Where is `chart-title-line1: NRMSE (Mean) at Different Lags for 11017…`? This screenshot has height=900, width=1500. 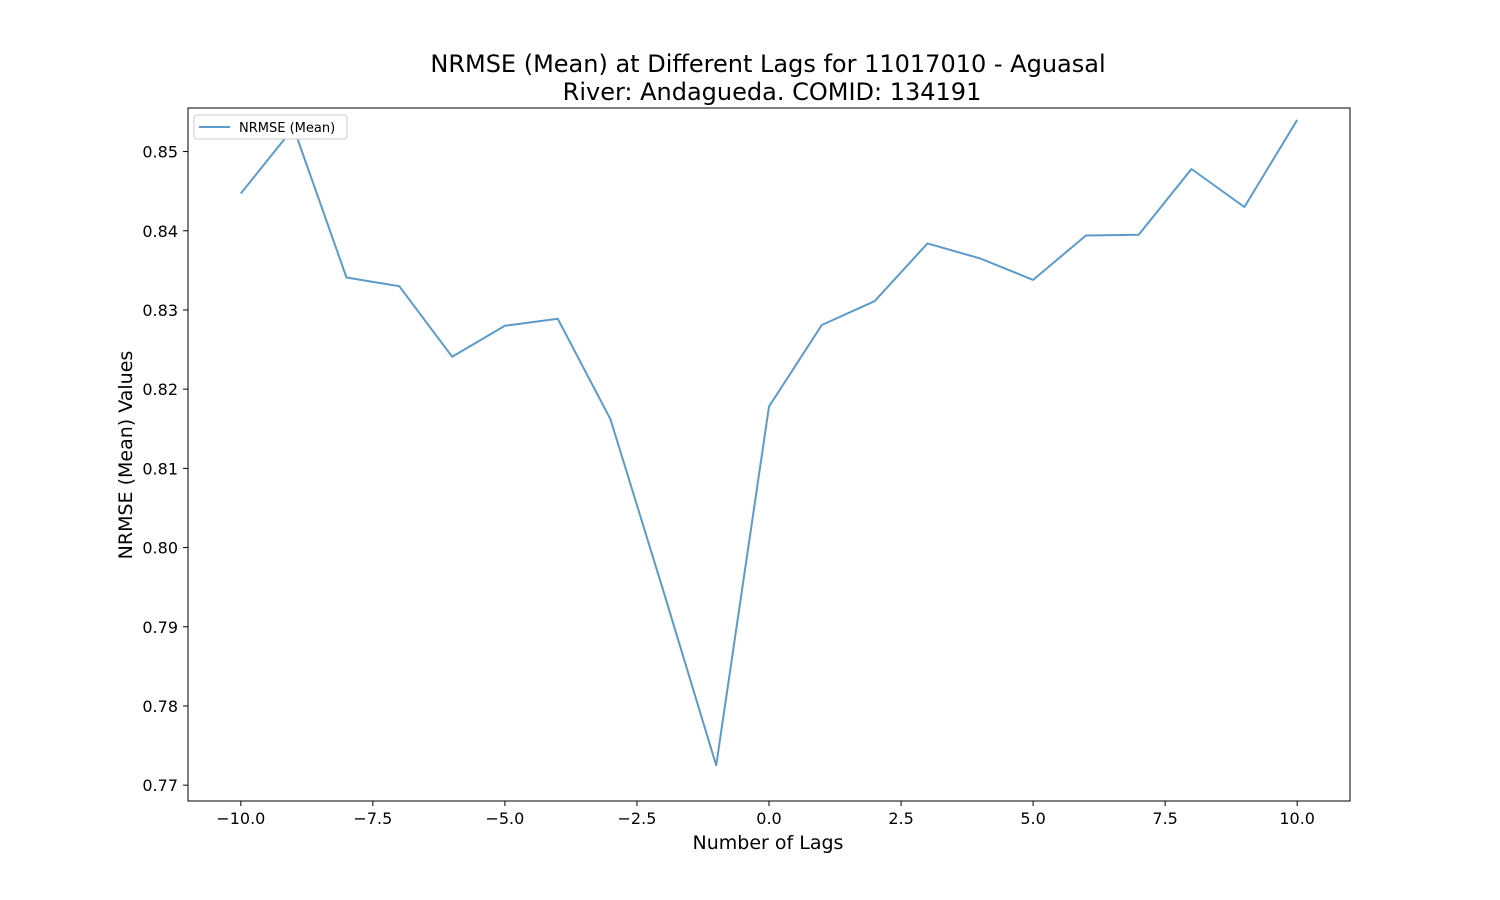
chart-title-line1: NRMSE (Mean) at Different Lags for 11017… is located at coordinates (767, 64).